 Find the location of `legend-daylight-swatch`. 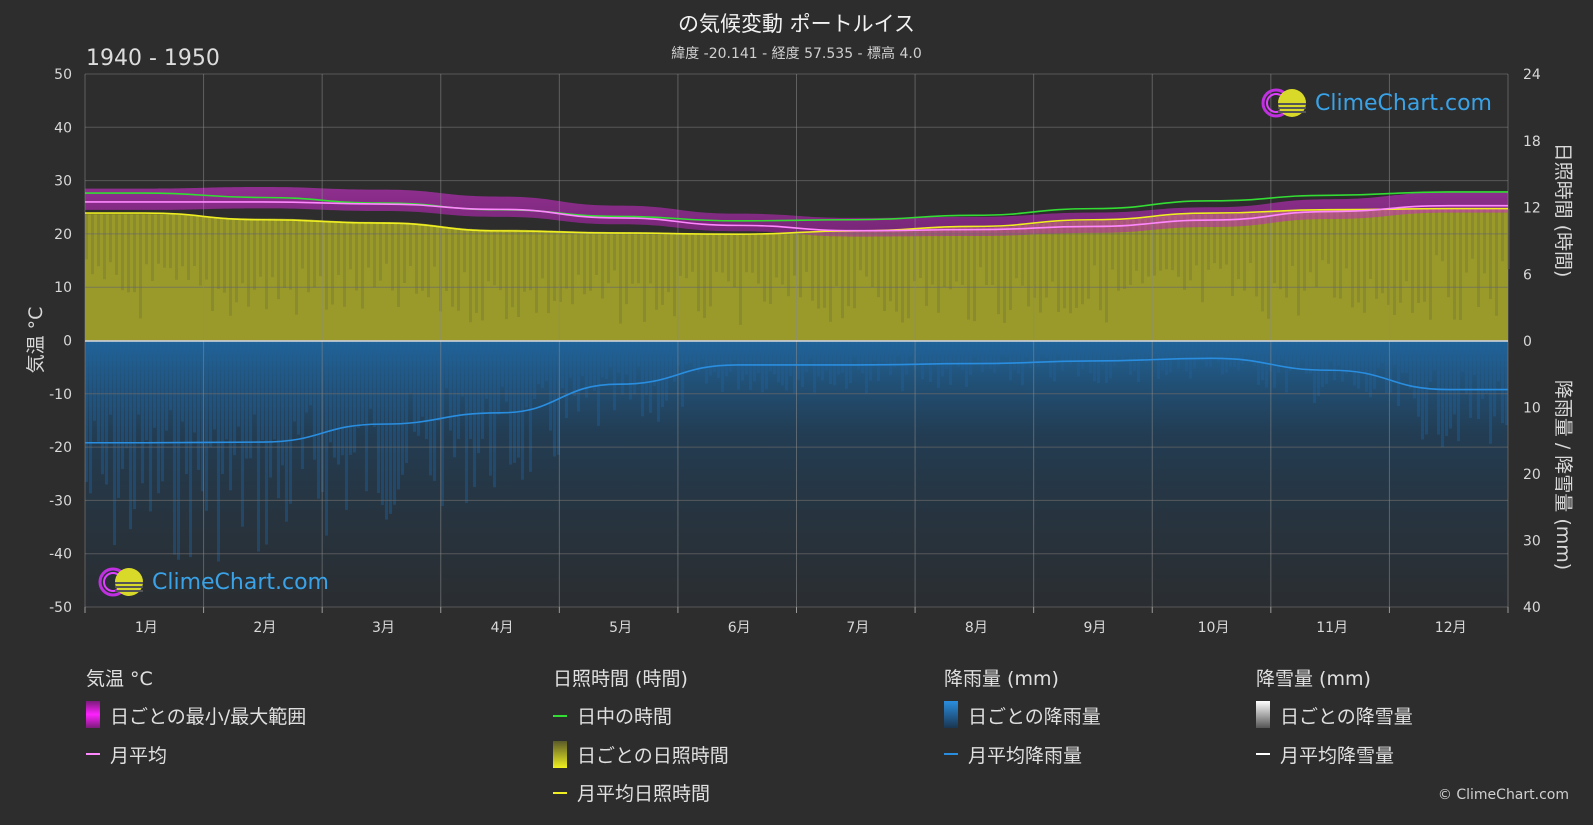

legend-daylight-swatch is located at coordinates (560, 716).